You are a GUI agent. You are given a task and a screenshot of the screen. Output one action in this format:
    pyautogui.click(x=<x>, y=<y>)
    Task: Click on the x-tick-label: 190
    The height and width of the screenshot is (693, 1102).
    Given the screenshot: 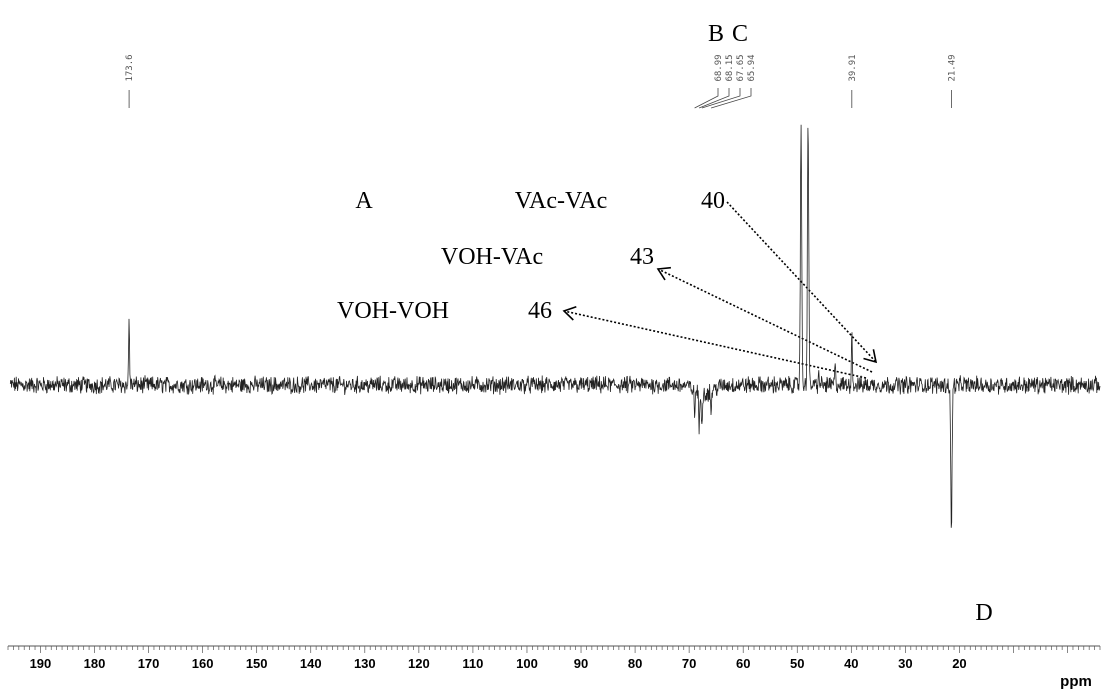 What is the action you would take?
    pyautogui.click(x=41, y=663)
    